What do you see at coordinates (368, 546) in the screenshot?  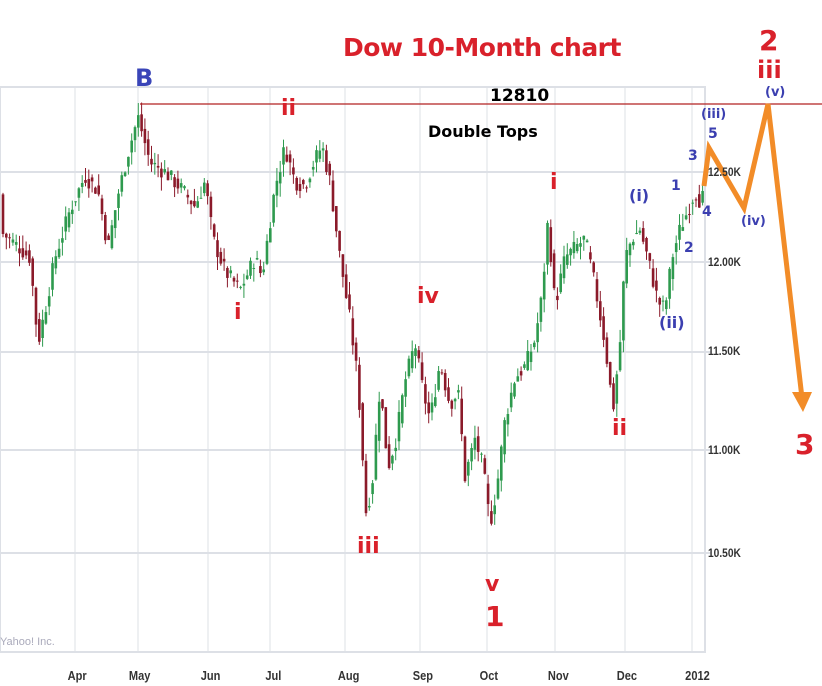 I see `wave-label-iii-aug: iii` at bounding box center [368, 546].